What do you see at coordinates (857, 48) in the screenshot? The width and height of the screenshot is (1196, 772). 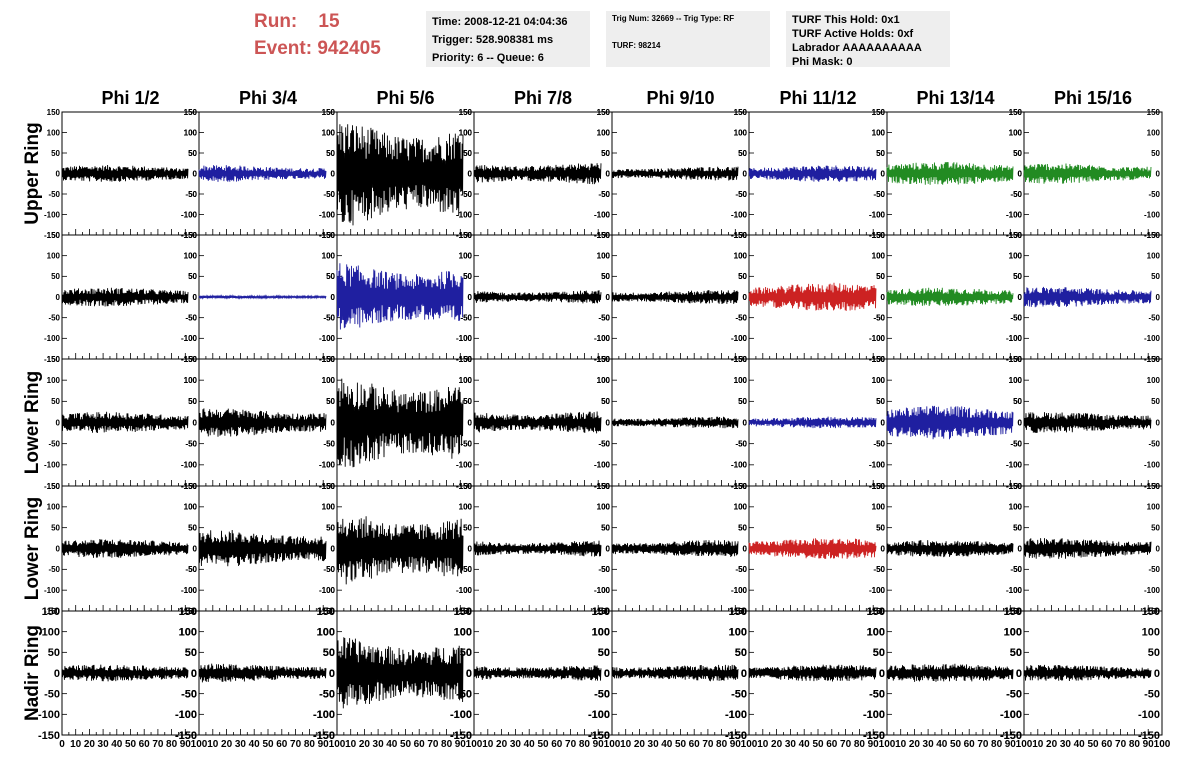 I see `labrador-text: Labrador AAAAAAAAAA` at bounding box center [857, 48].